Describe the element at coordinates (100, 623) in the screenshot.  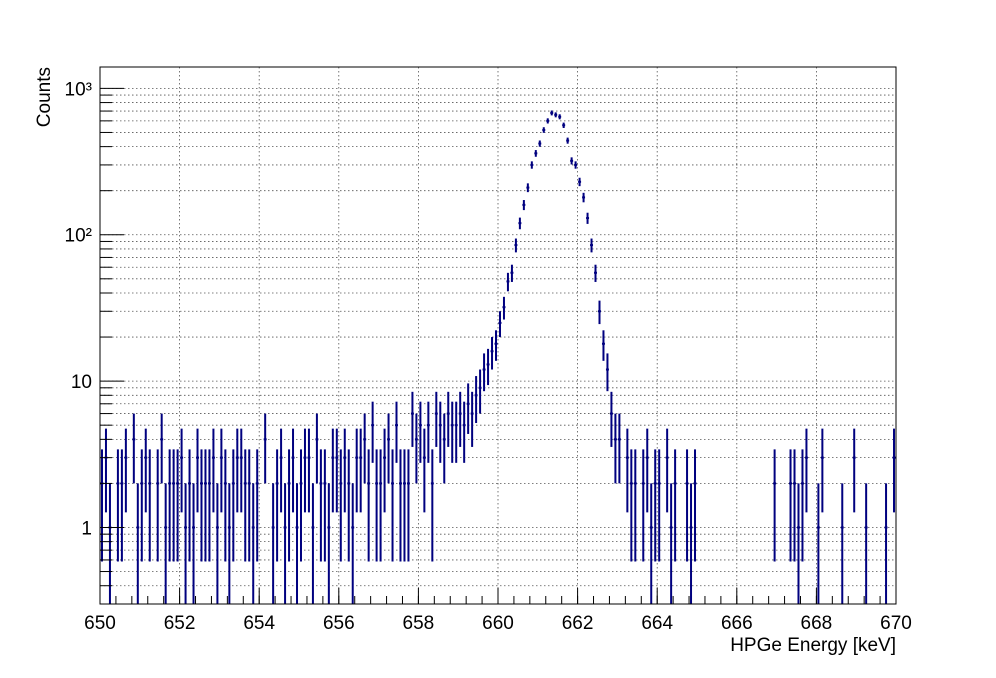
I see `x-tick-label: 650` at that location.